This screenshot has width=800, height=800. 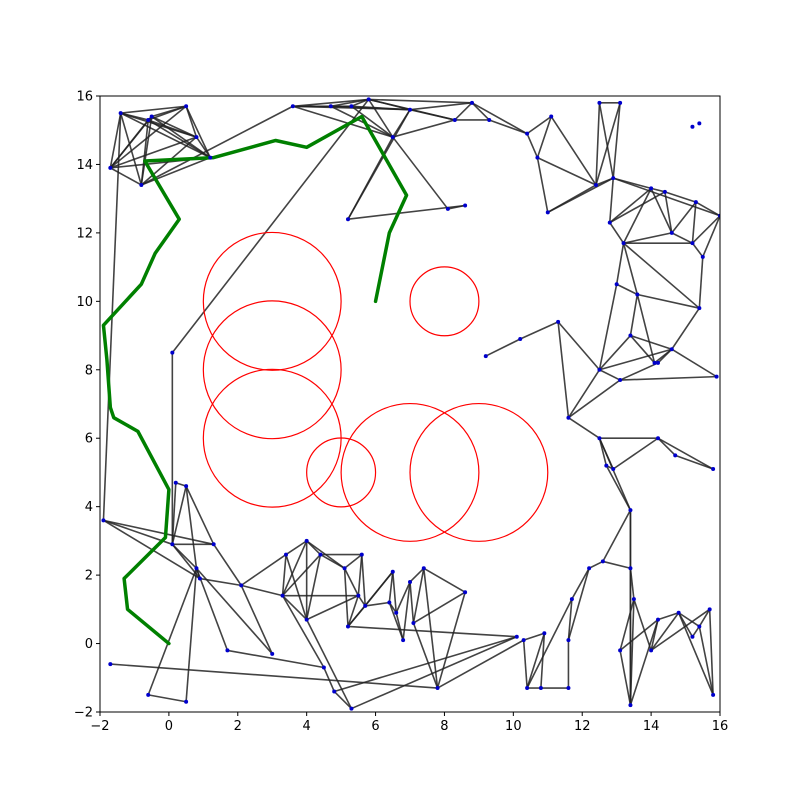 What do you see at coordinates (720, 726) in the screenshot?
I see `x-tick-label-9: 16` at bounding box center [720, 726].